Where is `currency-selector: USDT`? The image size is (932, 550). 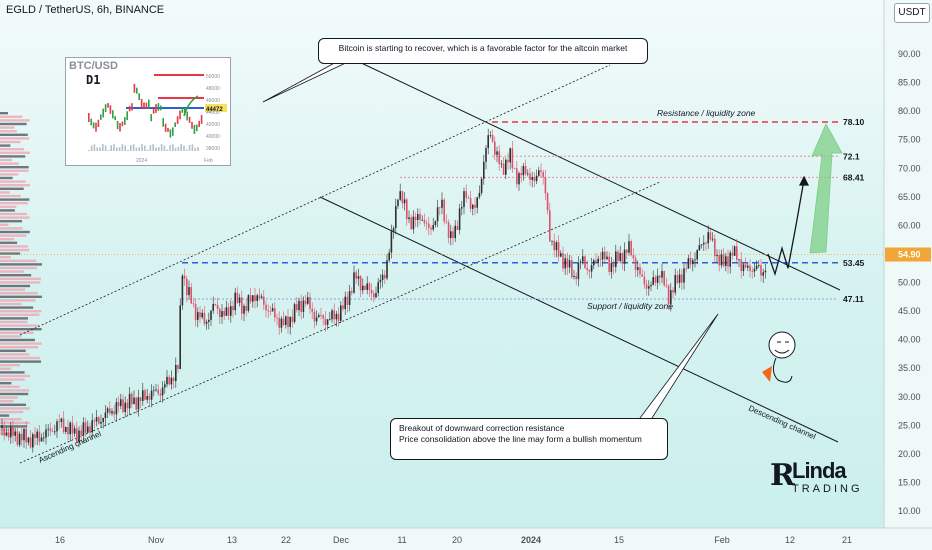 currency-selector: USDT is located at coordinates (912, 13).